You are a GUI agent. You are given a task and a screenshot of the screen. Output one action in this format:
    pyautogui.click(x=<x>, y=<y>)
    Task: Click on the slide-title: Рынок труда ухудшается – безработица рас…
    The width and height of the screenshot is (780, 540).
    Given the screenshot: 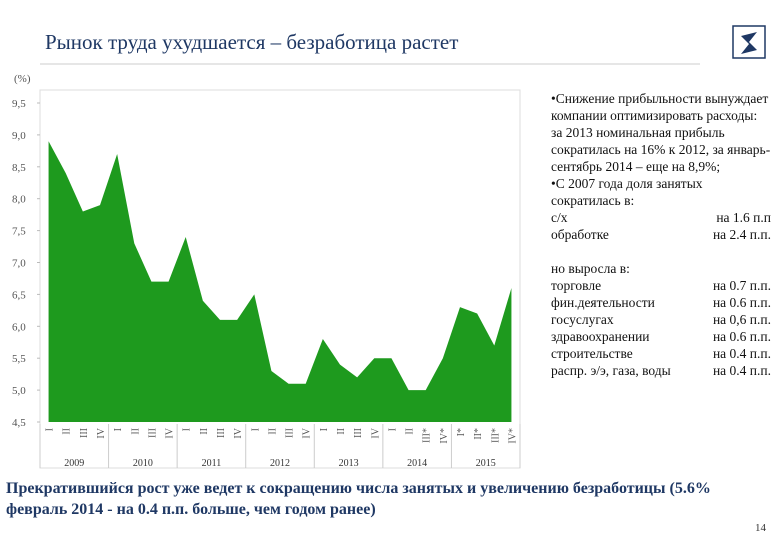 What is the action you would take?
    pyautogui.click(x=252, y=42)
    